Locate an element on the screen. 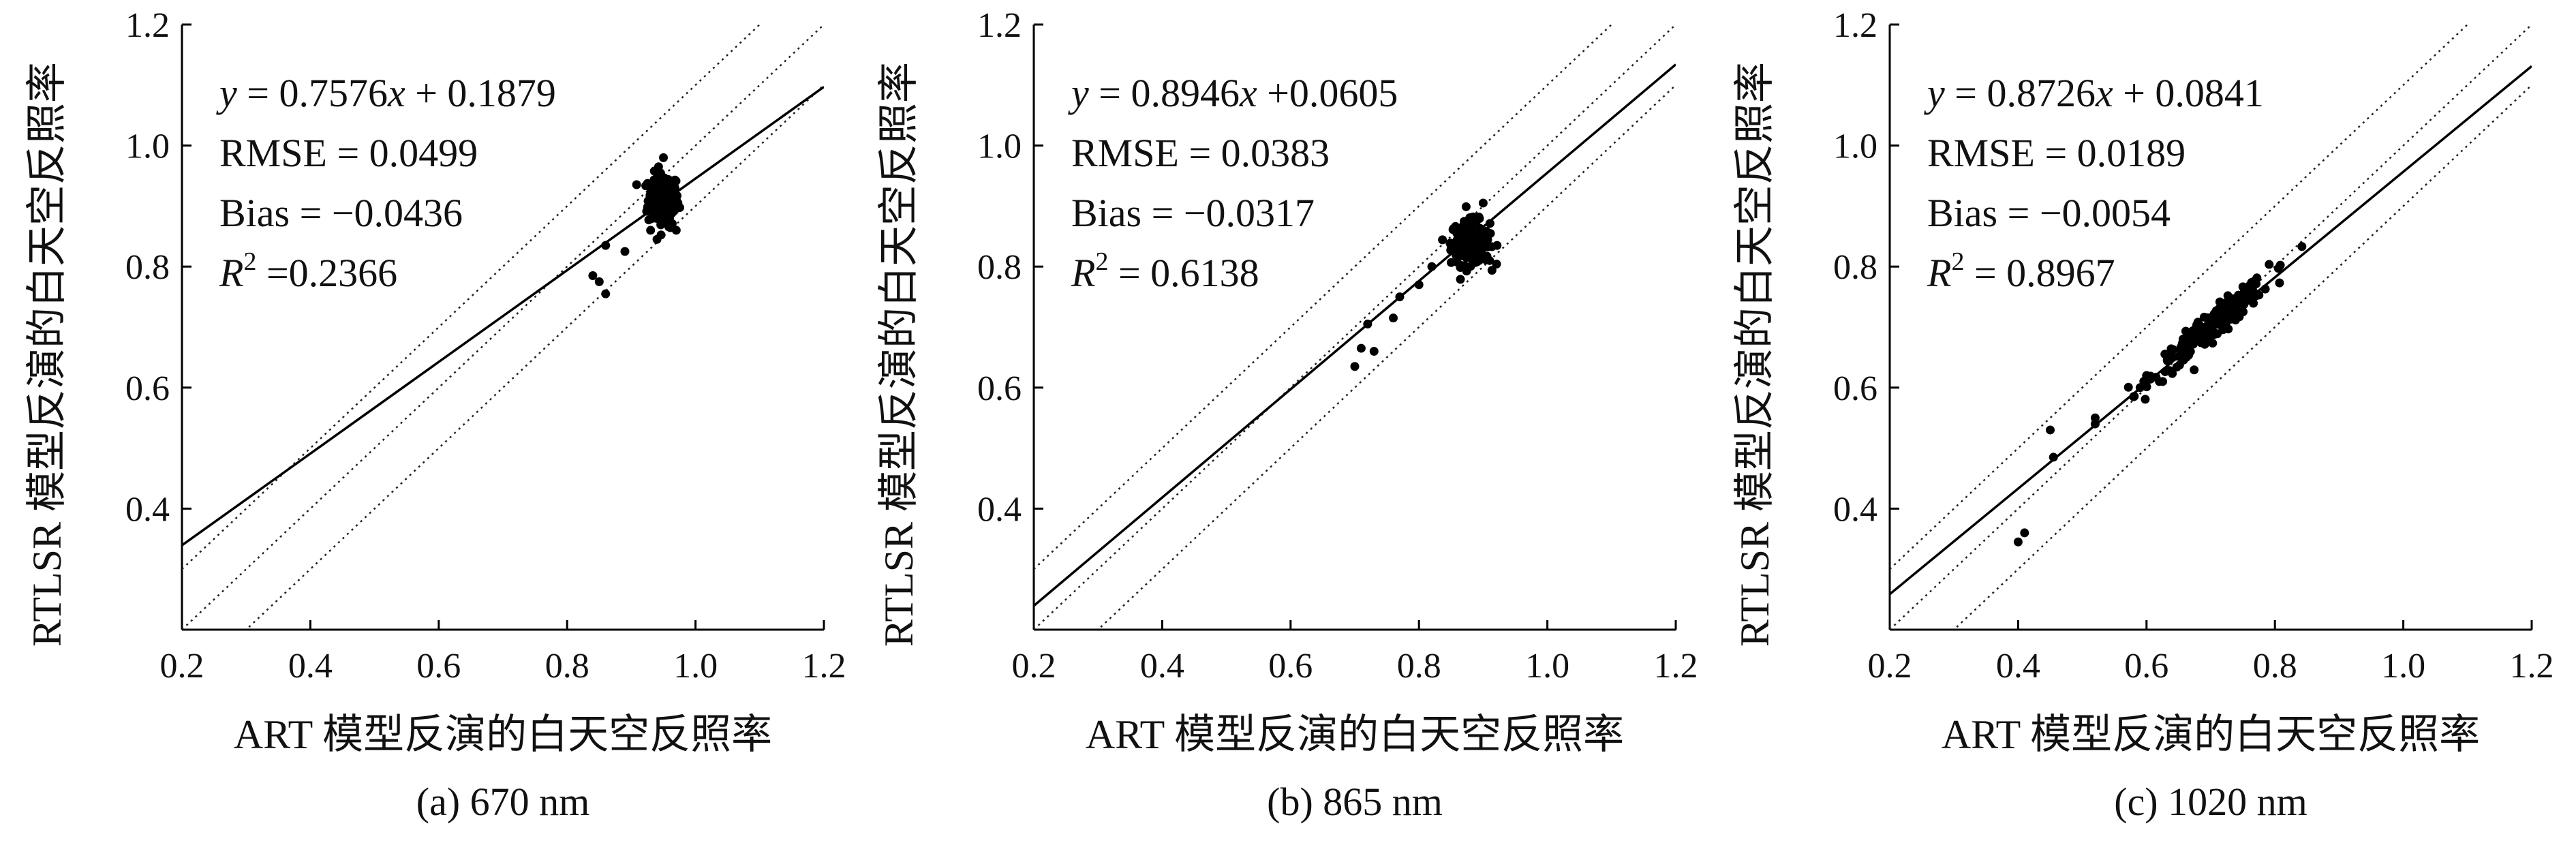 The image size is (2576, 845). y-axis-label: RTLSR 模型反演的白天空反照率 is located at coordinates (48, 354).